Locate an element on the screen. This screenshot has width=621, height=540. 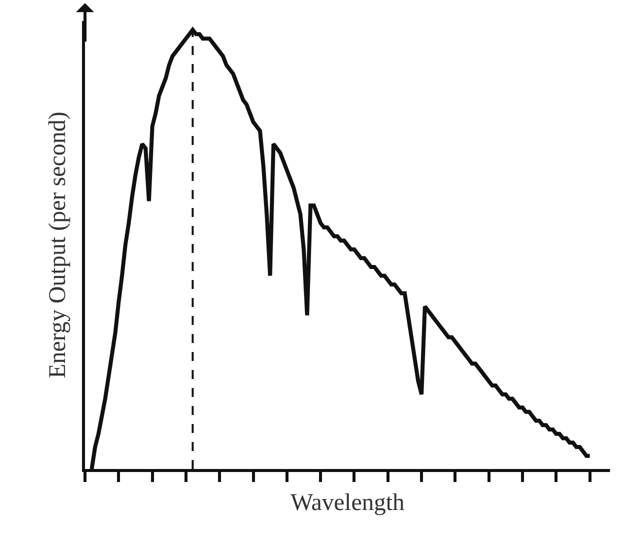
y-axis-title: Energy Output (per second) is located at coordinates (58, 245).